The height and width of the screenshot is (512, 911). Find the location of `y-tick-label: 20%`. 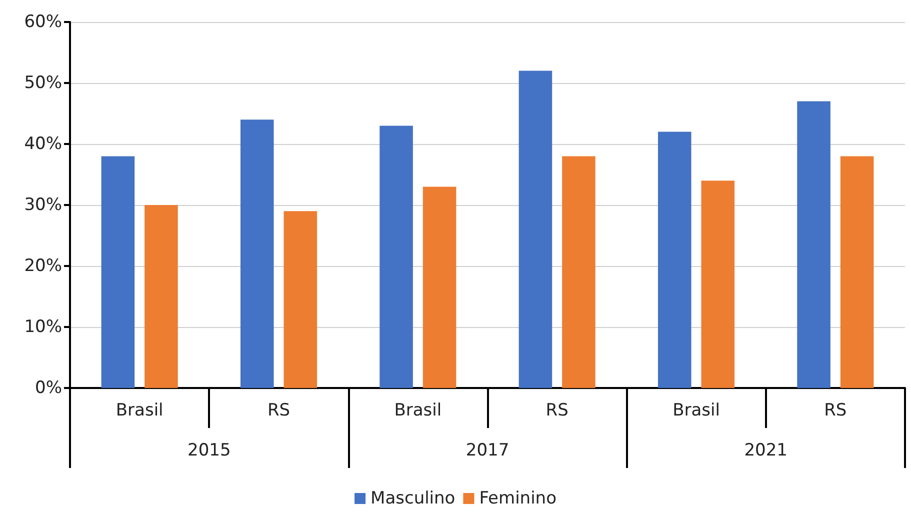

y-tick-label: 20% is located at coordinates (43, 266).